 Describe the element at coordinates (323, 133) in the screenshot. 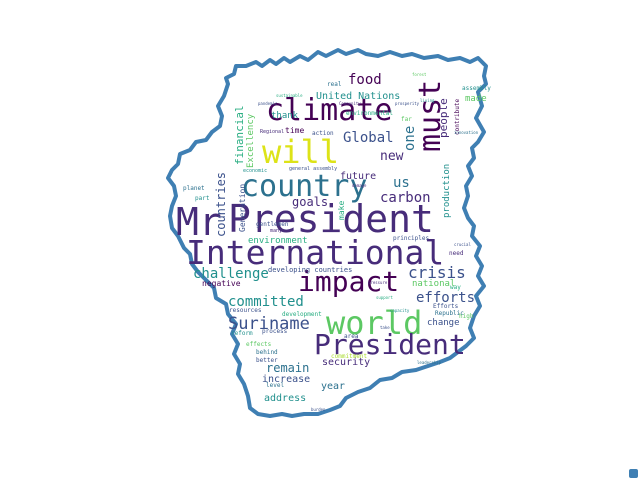

I see `word: action` at that location.